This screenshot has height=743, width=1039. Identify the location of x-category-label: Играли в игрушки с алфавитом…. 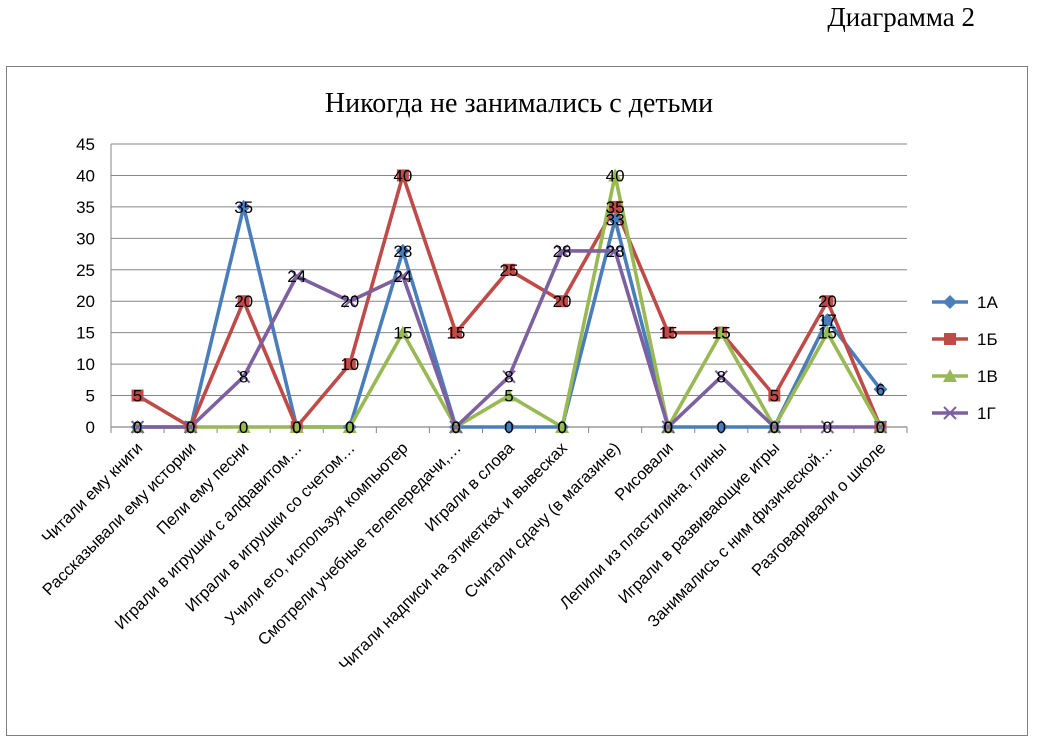
(208, 536).